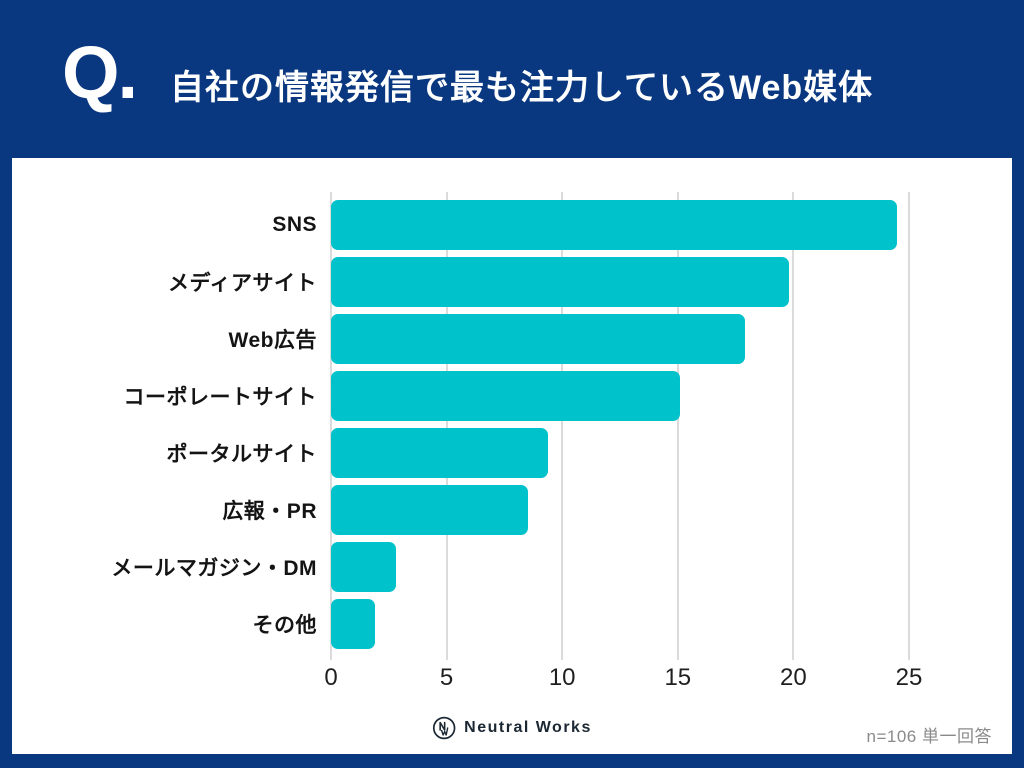  I want to click on bar-row: メディアサイト, so click(460, 281).